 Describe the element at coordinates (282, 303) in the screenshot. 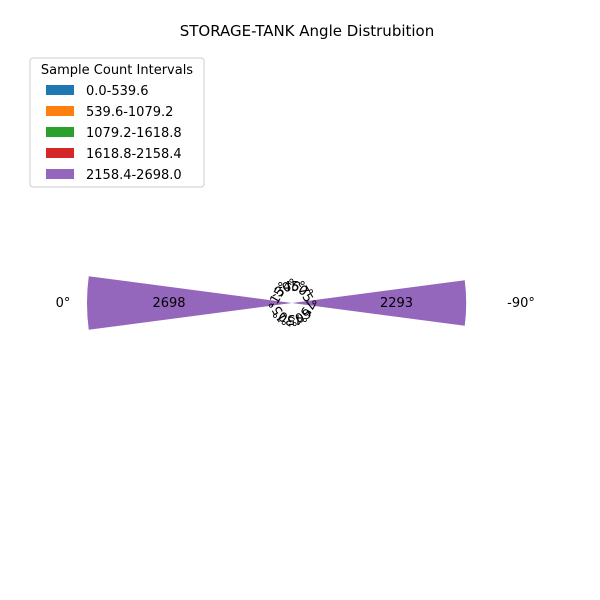

I see `bar-labels-layer: 2698 2293` at that location.